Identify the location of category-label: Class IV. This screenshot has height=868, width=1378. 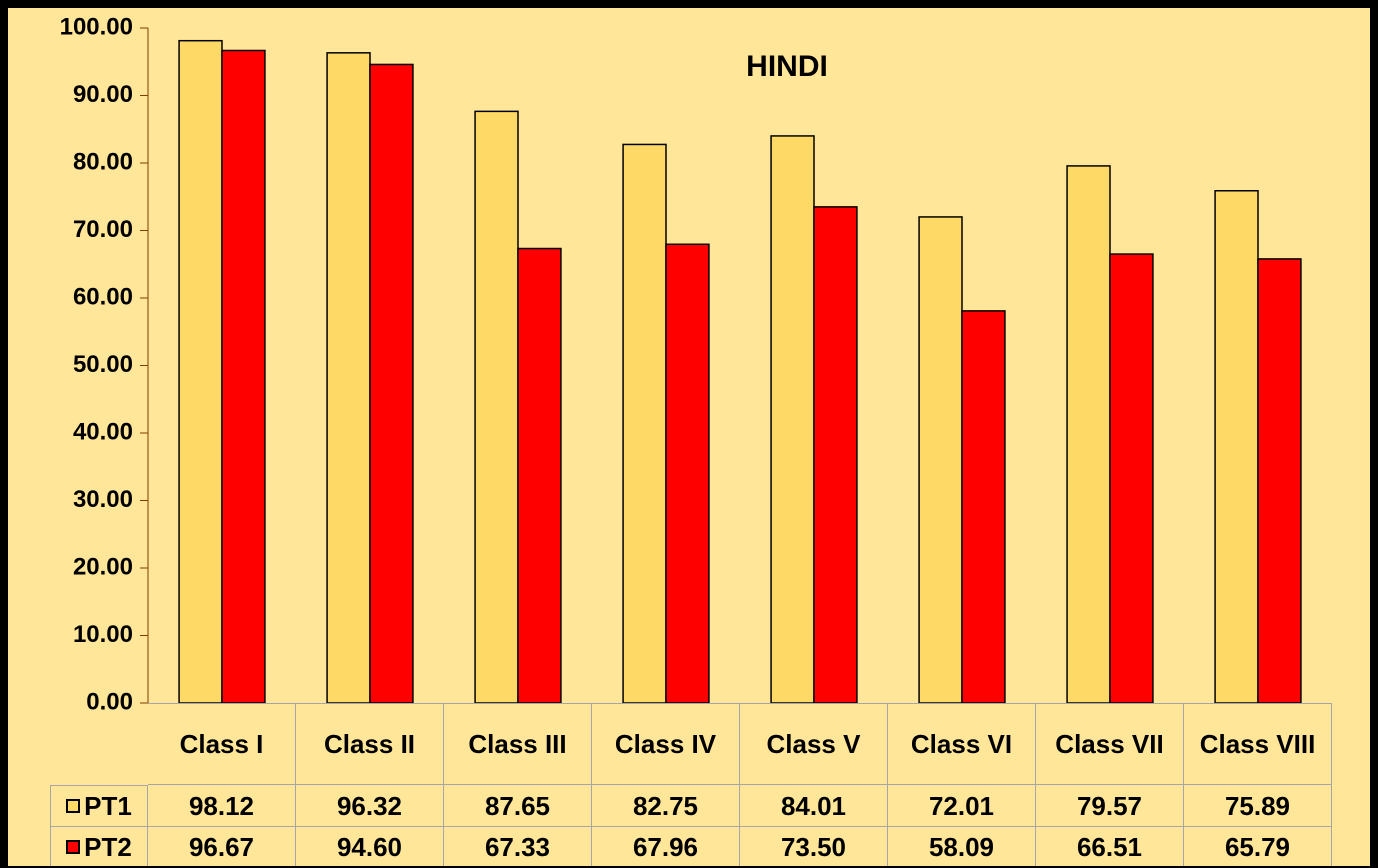
(666, 744).